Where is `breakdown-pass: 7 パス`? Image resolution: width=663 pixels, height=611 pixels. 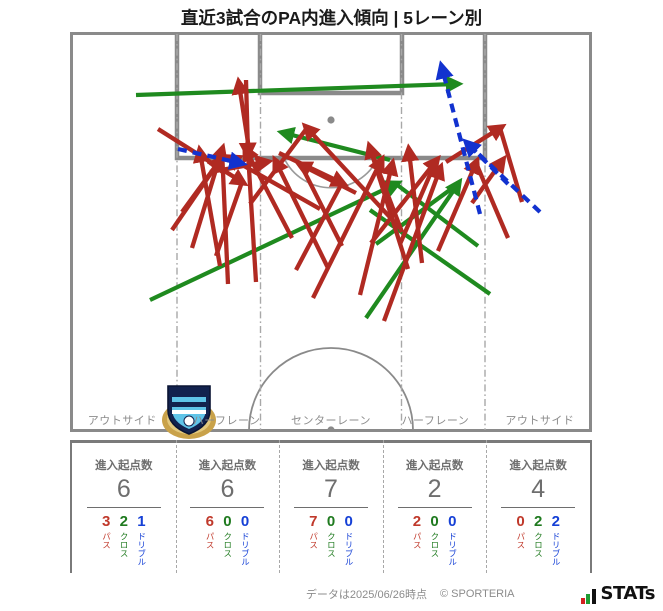 breakdown-pass: 7 パス is located at coordinates (313, 531).